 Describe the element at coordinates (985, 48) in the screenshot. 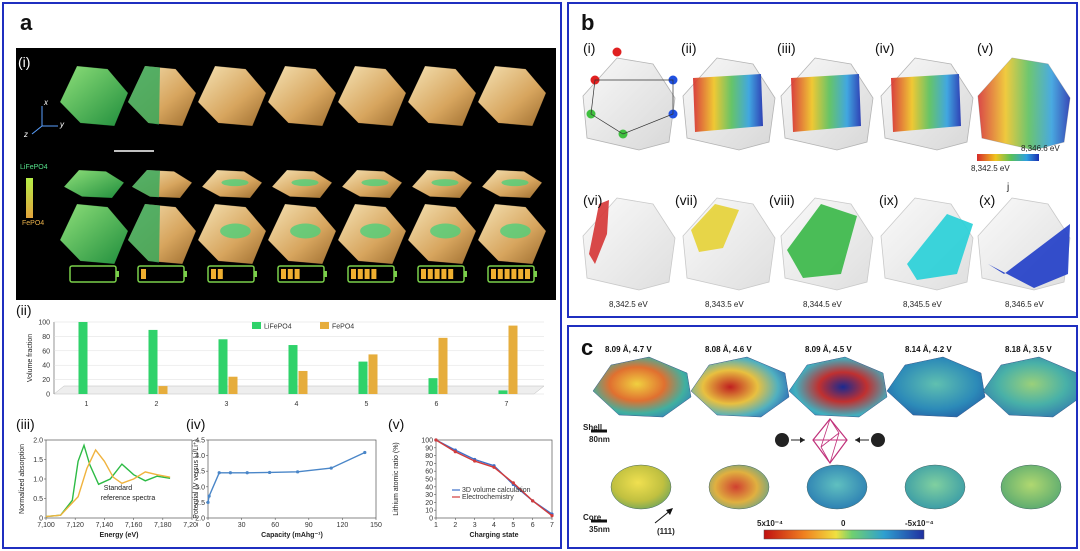

I see `sub-label-b-v: (v)` at that location.